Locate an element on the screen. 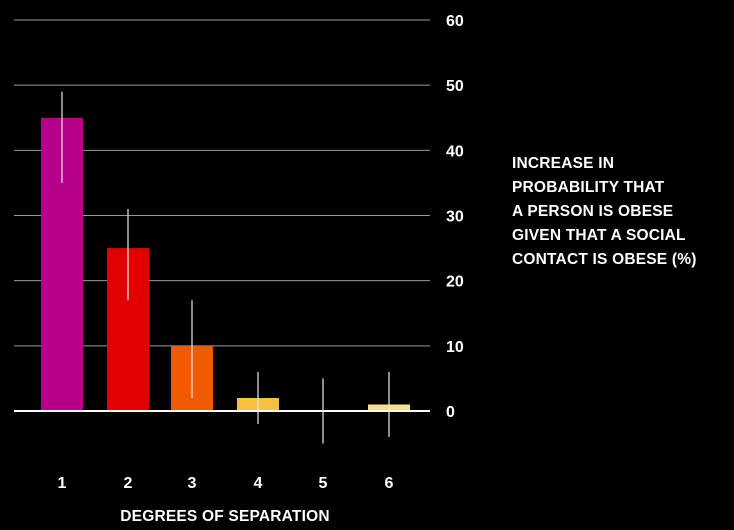  y-axis-label-line: CONTACT IS OBESE (%) is located at coordinates (604, 259).